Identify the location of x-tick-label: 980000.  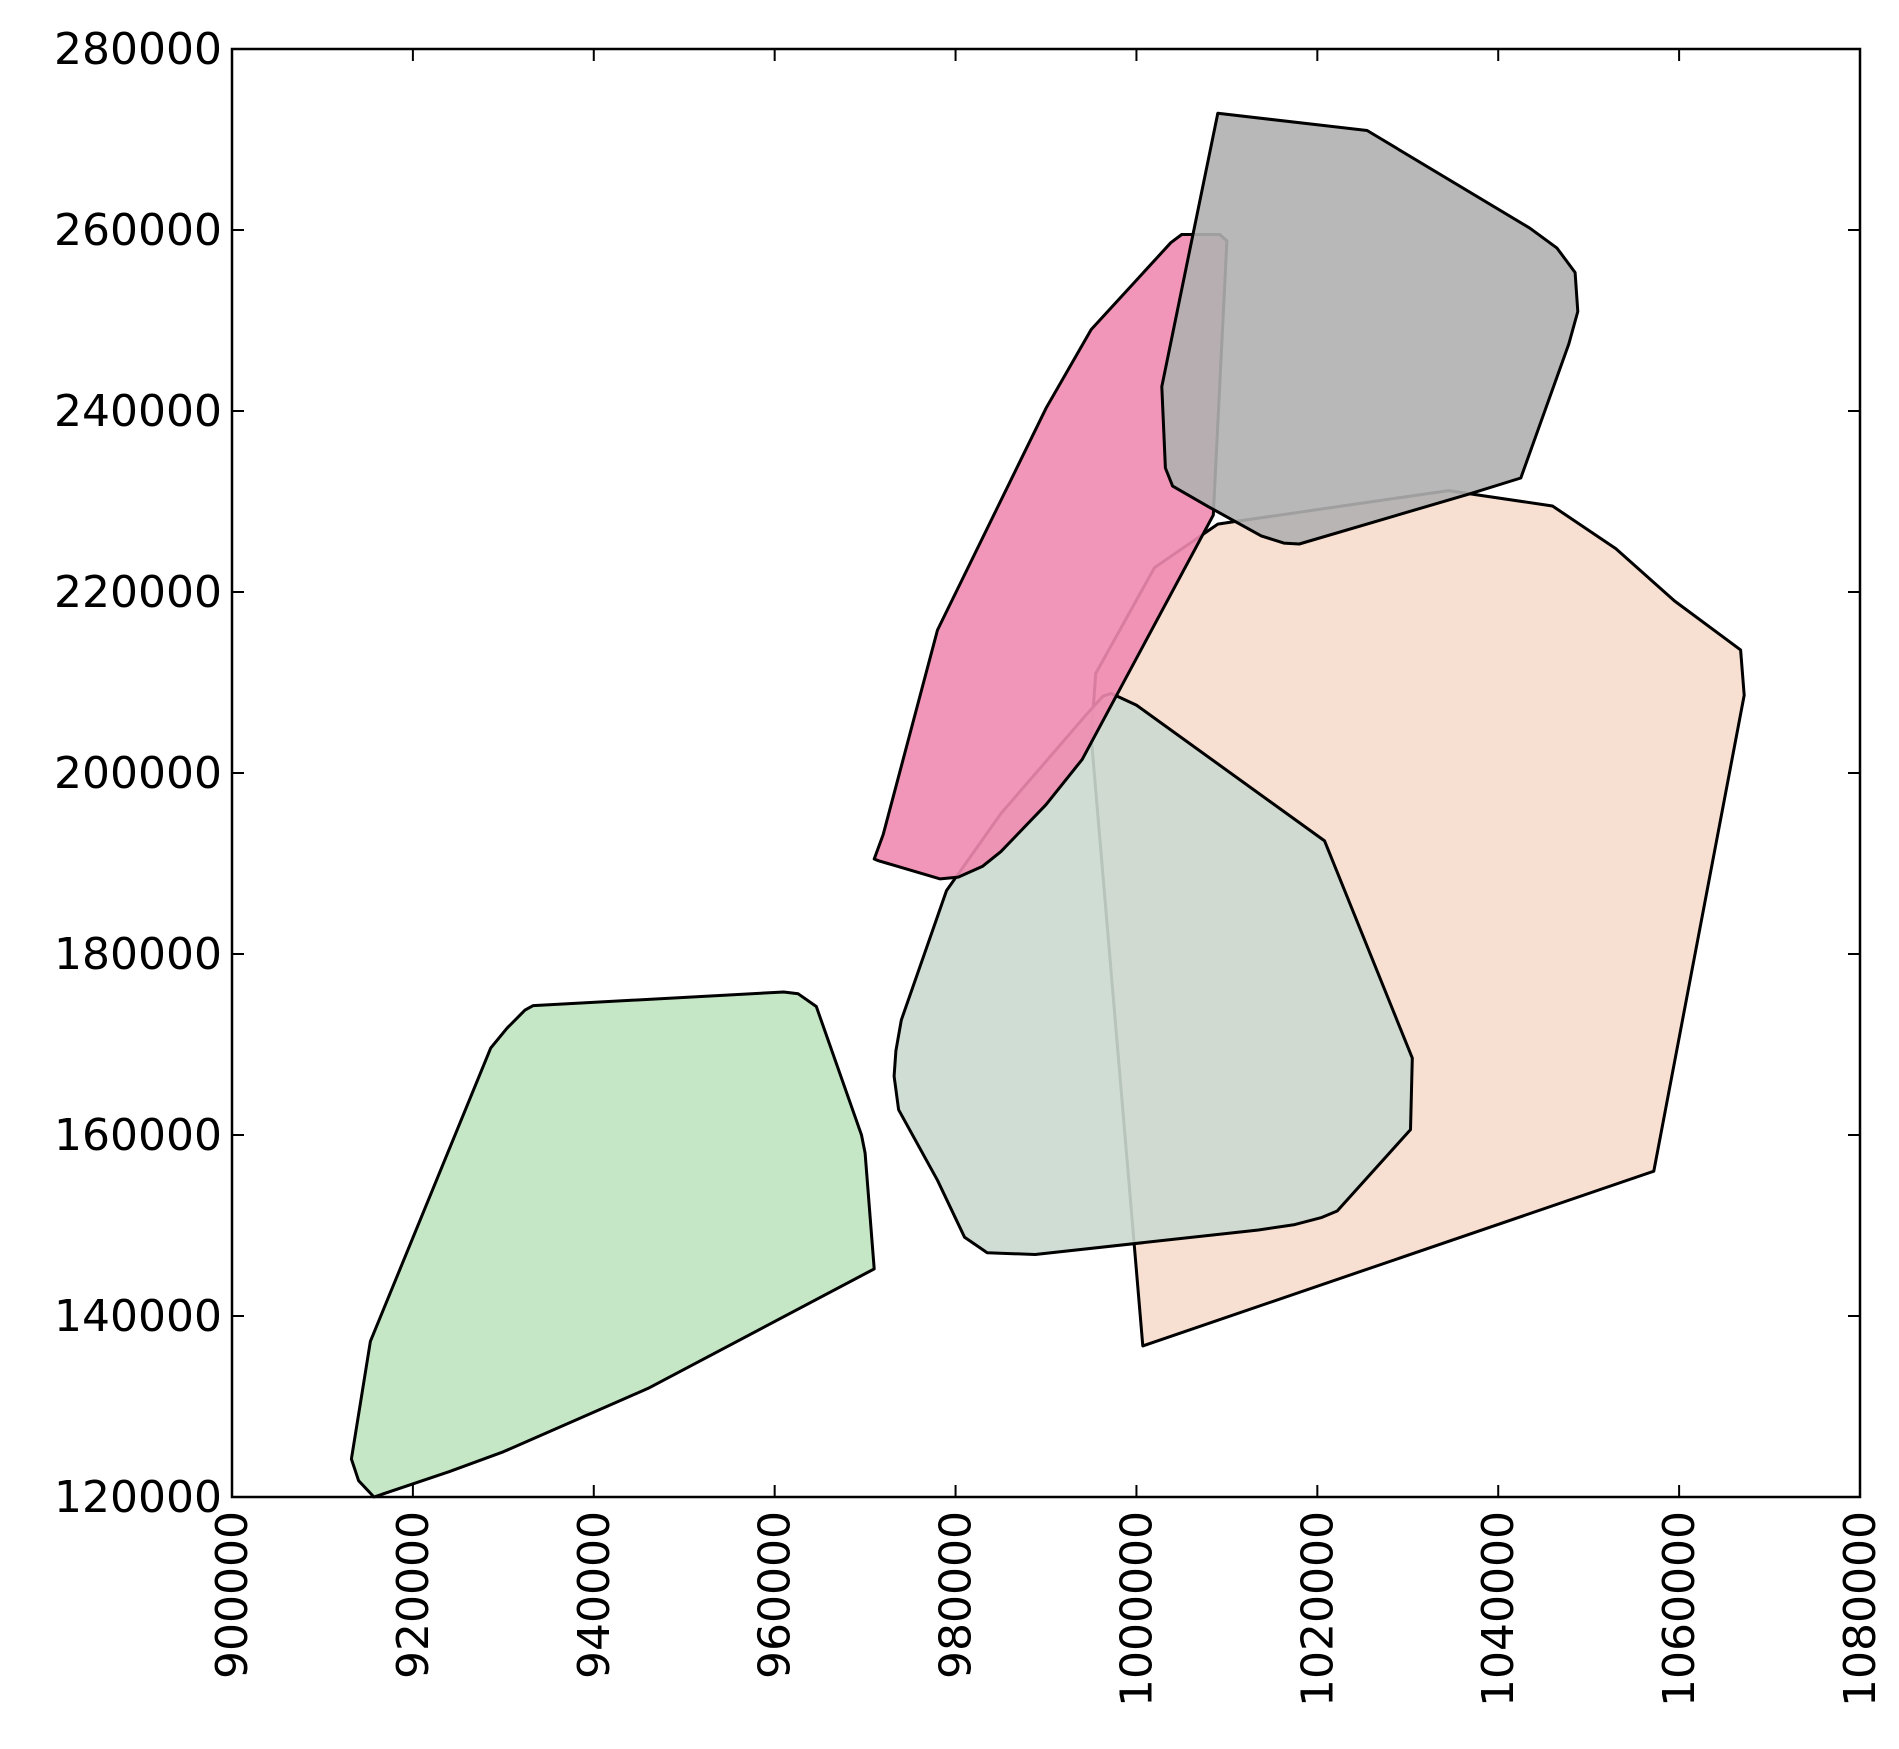
(956, 1595).